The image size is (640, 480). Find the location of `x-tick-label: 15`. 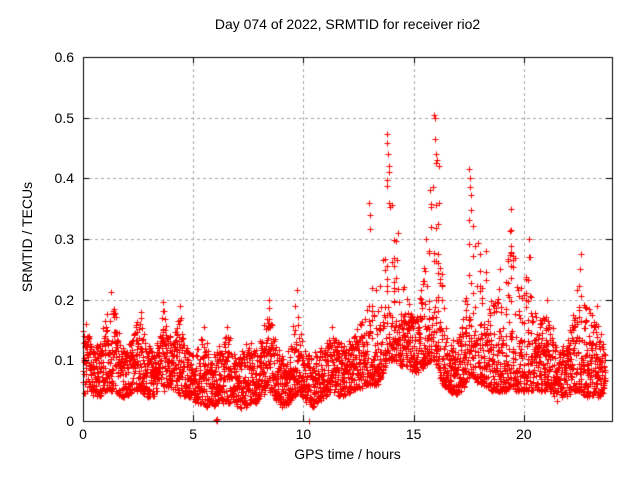

x-tick-label: 15 is located at coordinates (413, 434).